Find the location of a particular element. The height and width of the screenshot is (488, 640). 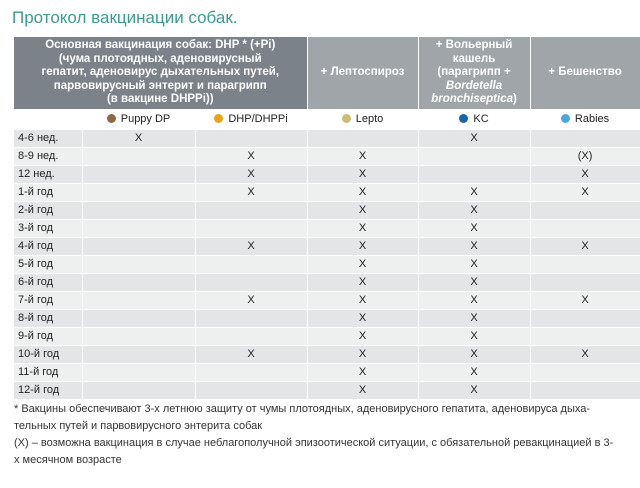

age-cell: 4-6 нед. is located at coordinates (48, 138).